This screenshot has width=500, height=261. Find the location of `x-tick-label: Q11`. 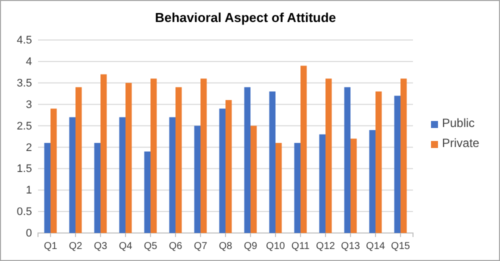

x-tick-label: Q11 is located at coordinates (300, 246).